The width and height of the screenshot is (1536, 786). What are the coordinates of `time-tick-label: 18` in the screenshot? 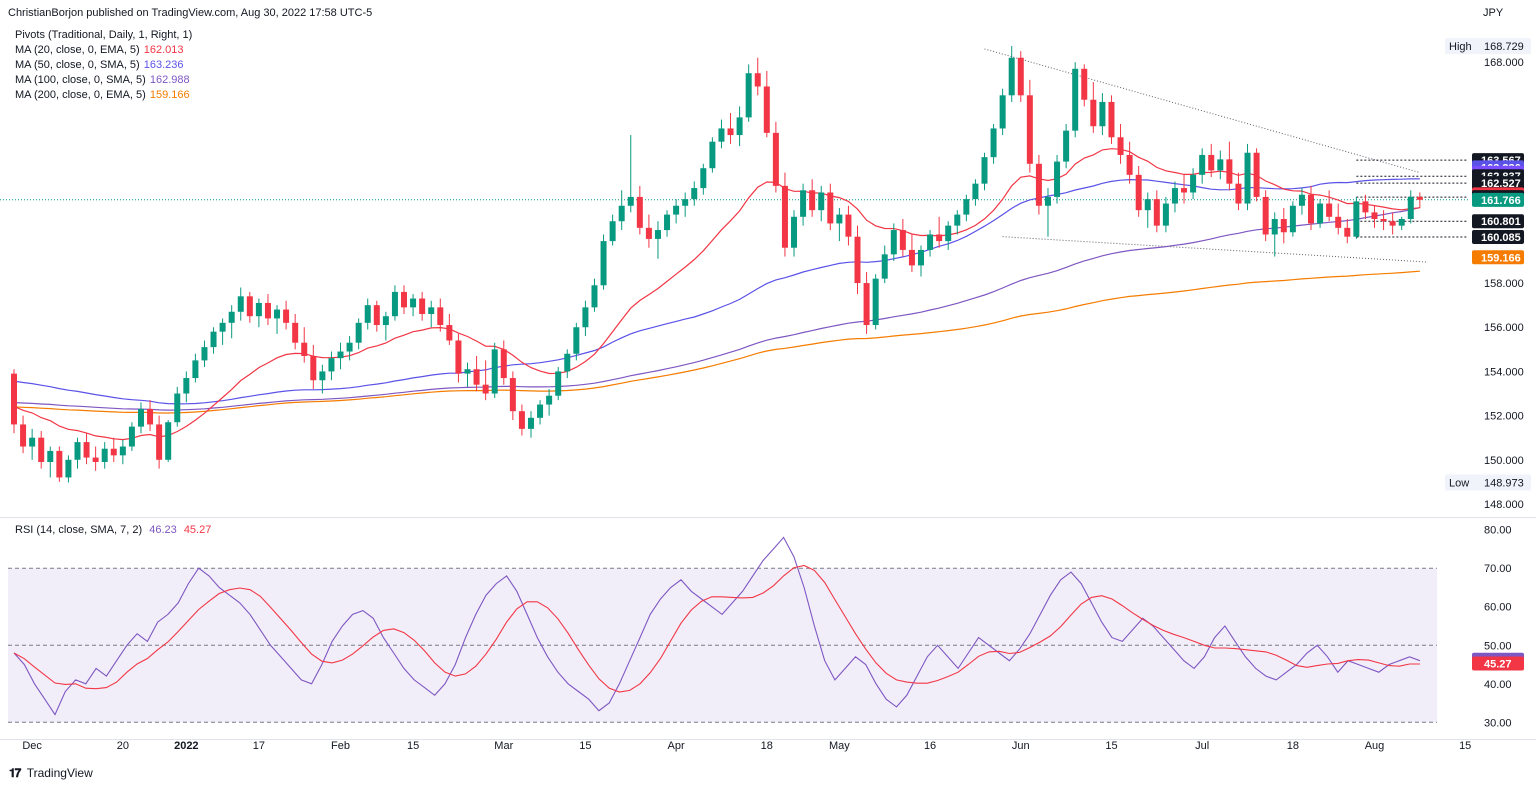 It's located at (767, 746).